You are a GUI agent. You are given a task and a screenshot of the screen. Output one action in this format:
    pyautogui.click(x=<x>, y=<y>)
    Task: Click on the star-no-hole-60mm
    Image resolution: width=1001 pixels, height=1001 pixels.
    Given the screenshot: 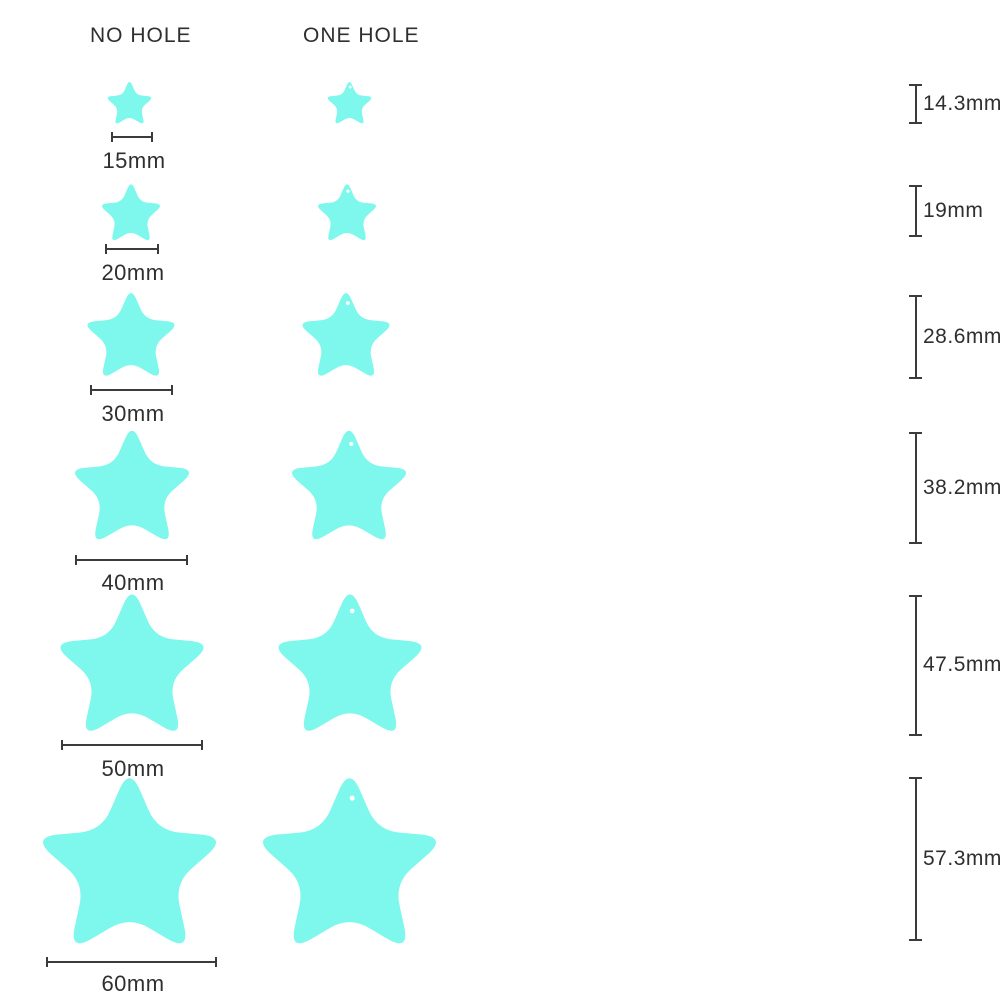 What is the action you would take?
    pyautogui.click(x=129, y=861)
    